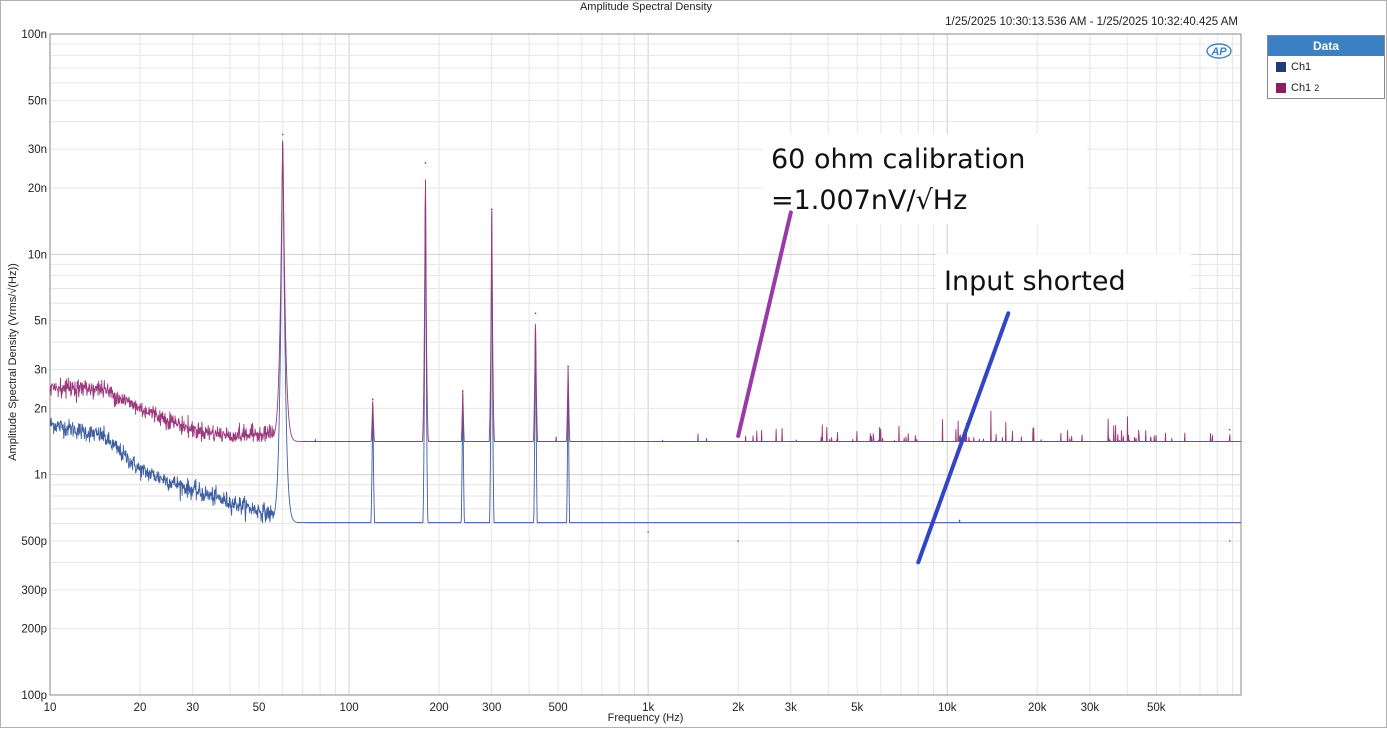 The width and height of the screenshot is (1387, 729). Describe the element at coordinates (34, 35) in the screenshot. I see `y-tick-label: 100n` at that location.